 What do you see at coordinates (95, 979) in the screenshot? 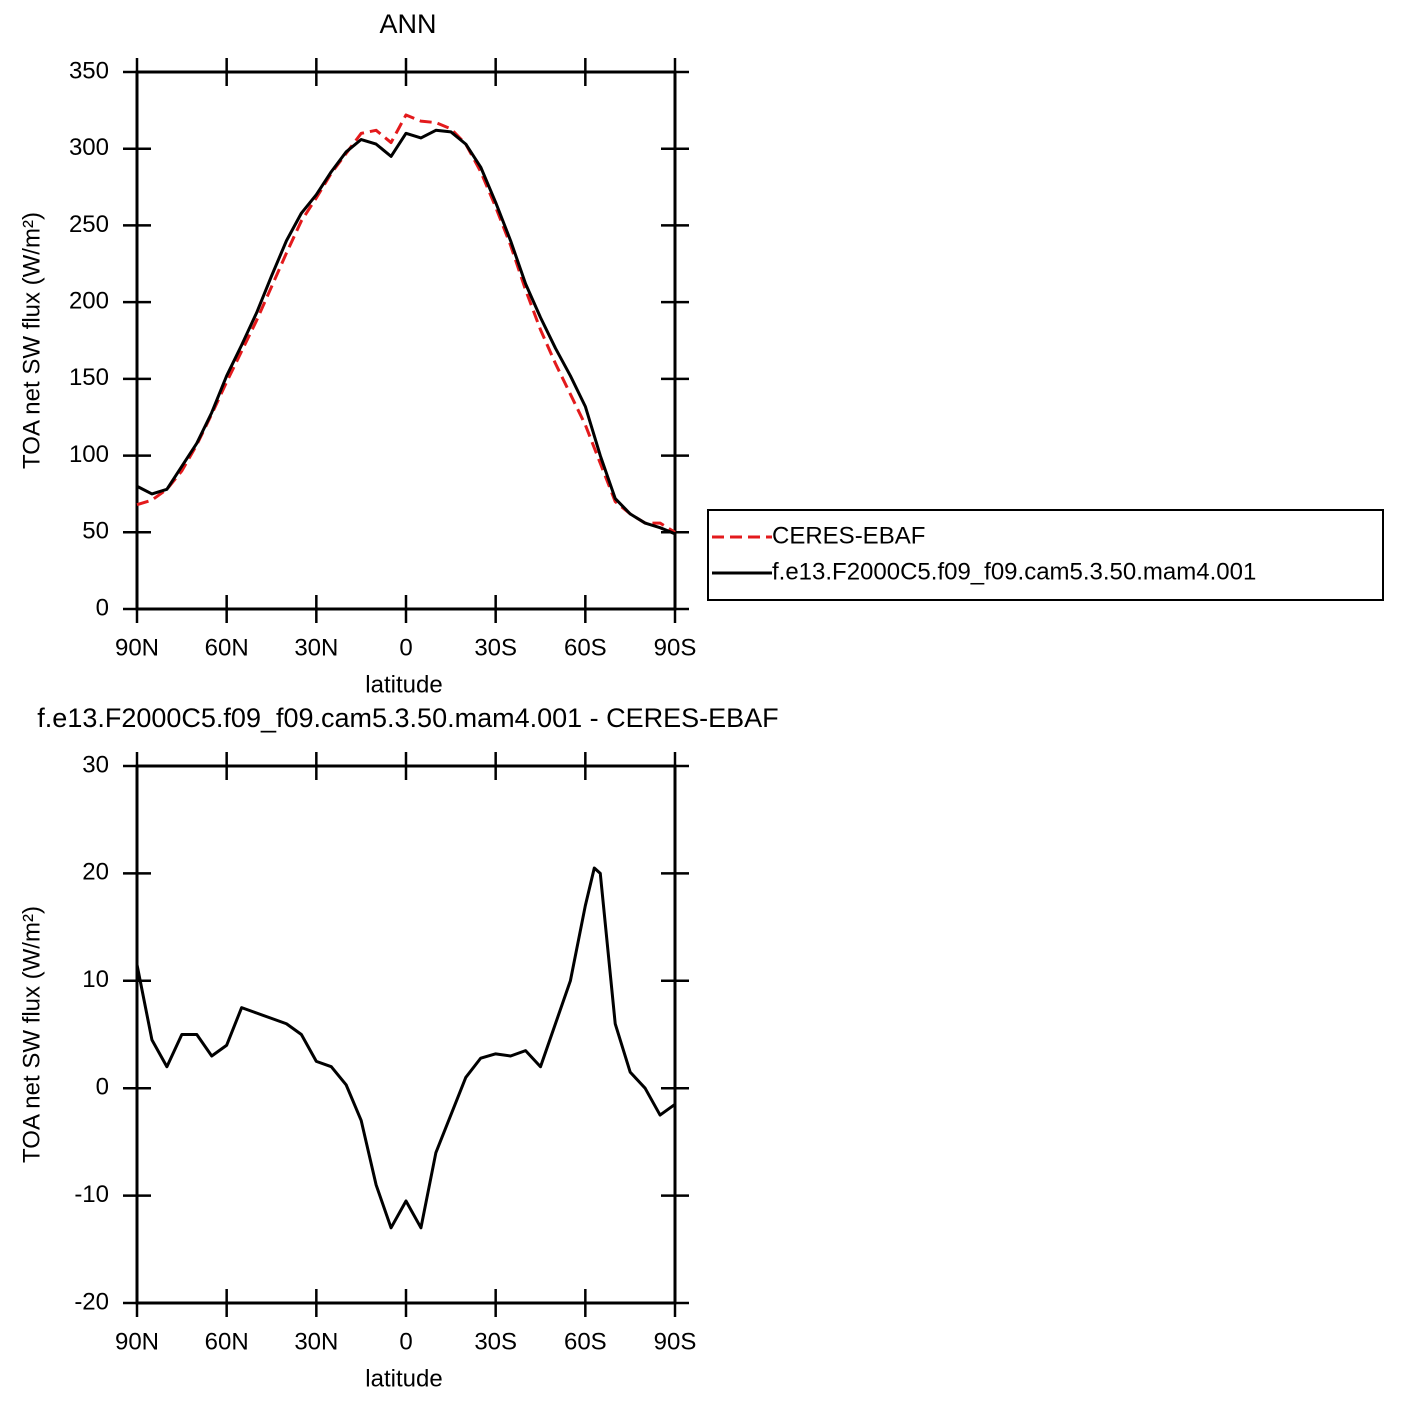
I see `y-tick-label: 10` at bounding box center [95, 979].